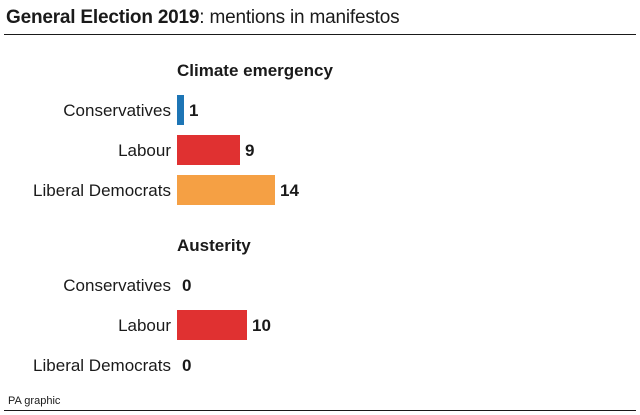  I want to click on bottom-divider, so click(320, 410).